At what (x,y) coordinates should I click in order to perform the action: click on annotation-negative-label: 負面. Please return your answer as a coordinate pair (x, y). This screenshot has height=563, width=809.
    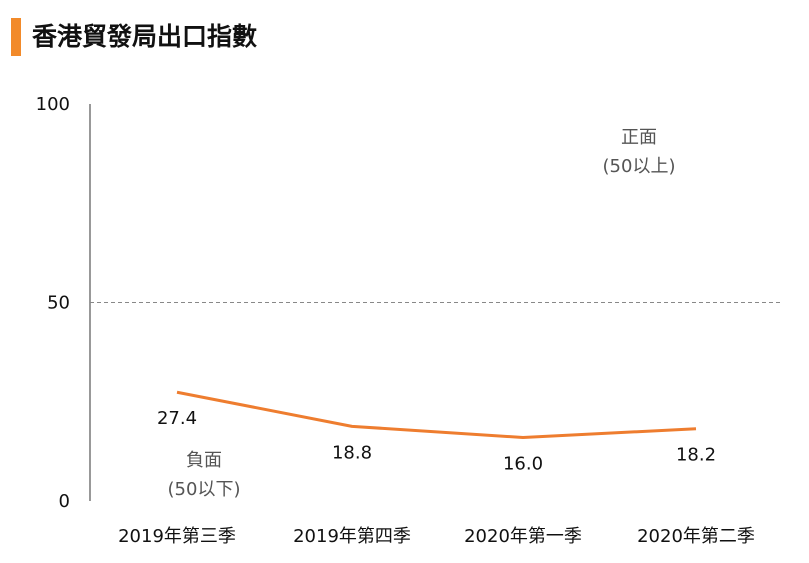
    Looking at the image, I should click on (204, 460).